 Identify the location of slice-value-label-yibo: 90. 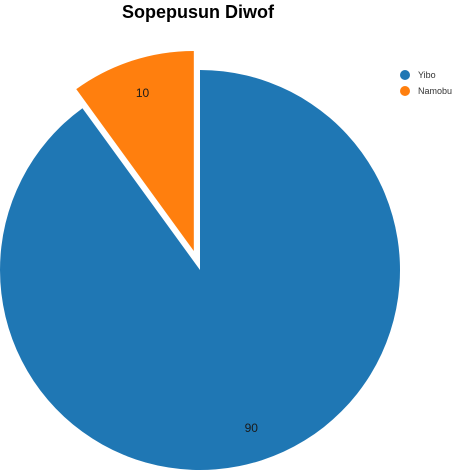
(252, 428).